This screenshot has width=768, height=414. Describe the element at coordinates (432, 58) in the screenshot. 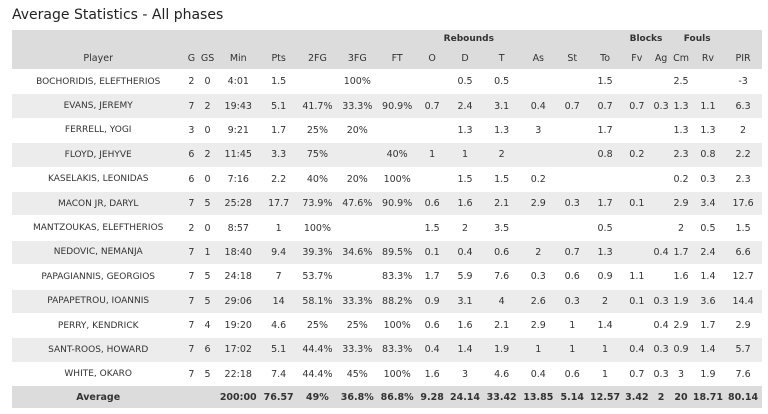

I see `col-header-o: O` at that location.